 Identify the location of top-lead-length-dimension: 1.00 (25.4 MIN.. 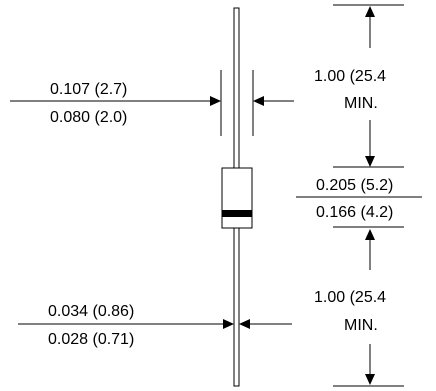
(359, 85).